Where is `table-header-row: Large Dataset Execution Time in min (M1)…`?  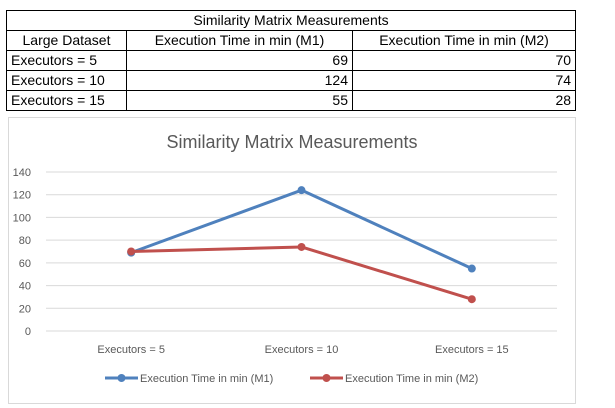
table-header-row: Large Dataset Execution Time in min (M1)… is located at coordinates (291, 40).